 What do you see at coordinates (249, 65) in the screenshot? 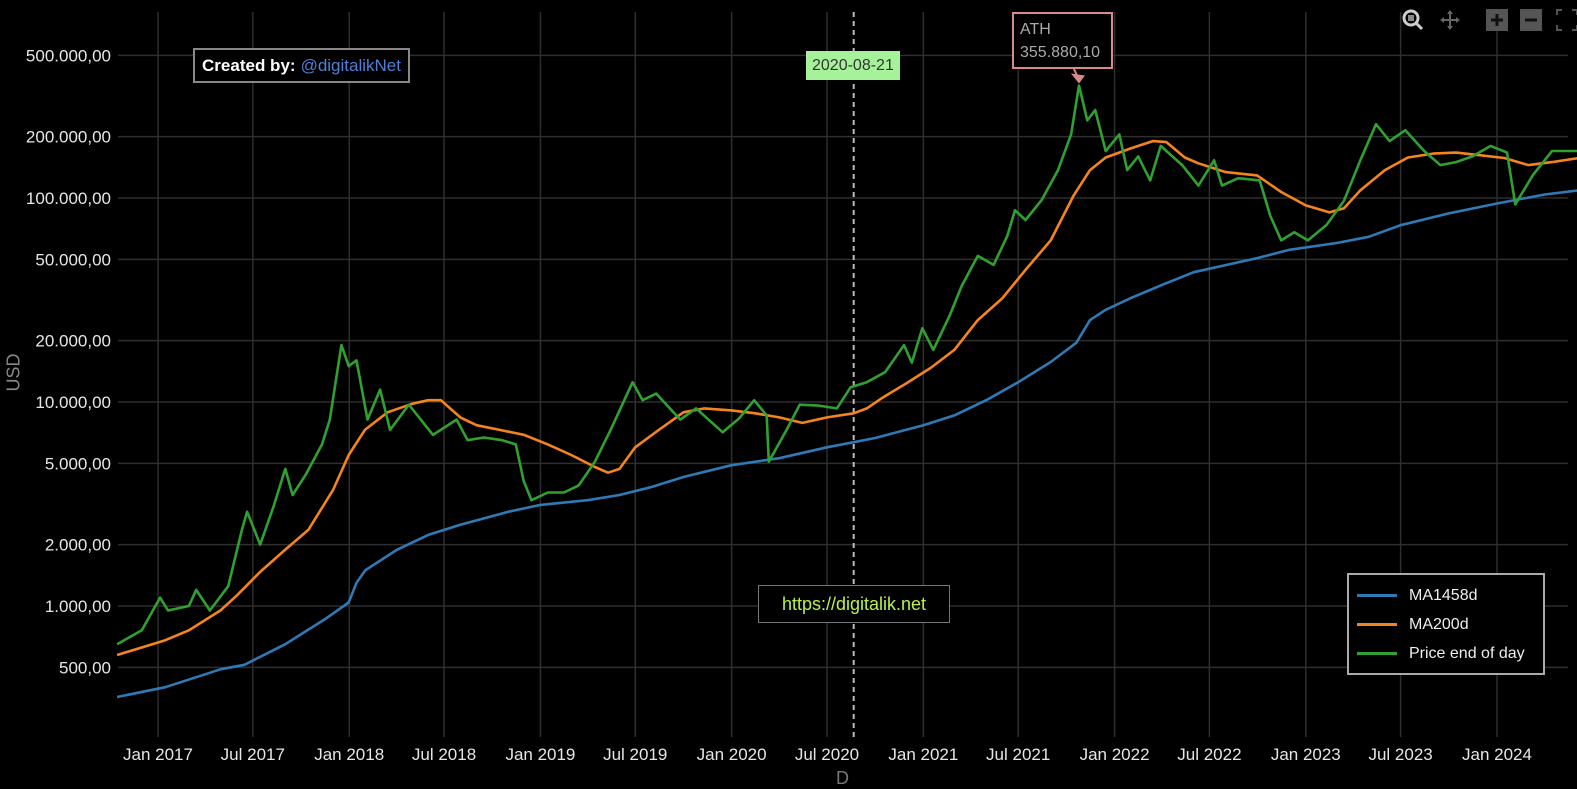
I see `credits-prefix: Created by:` at bounding box center [249, 65].